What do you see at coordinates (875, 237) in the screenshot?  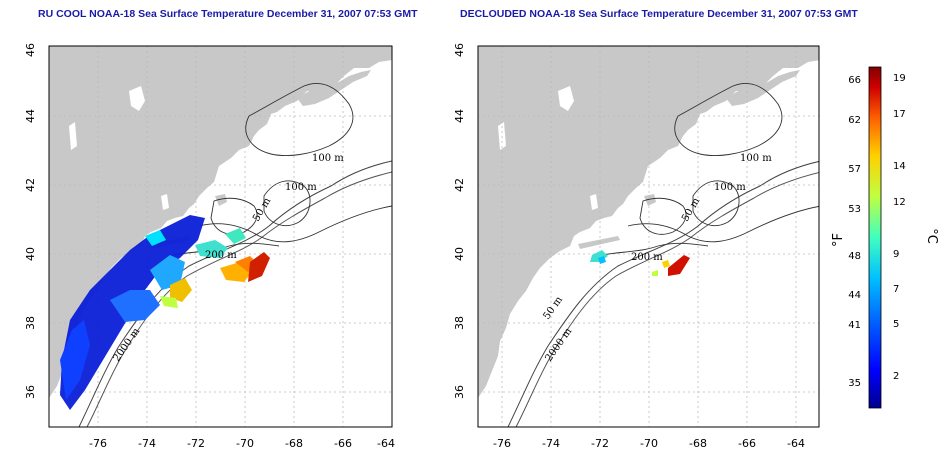 I see `colorbar-gradient` at bounding box center [875, 237].